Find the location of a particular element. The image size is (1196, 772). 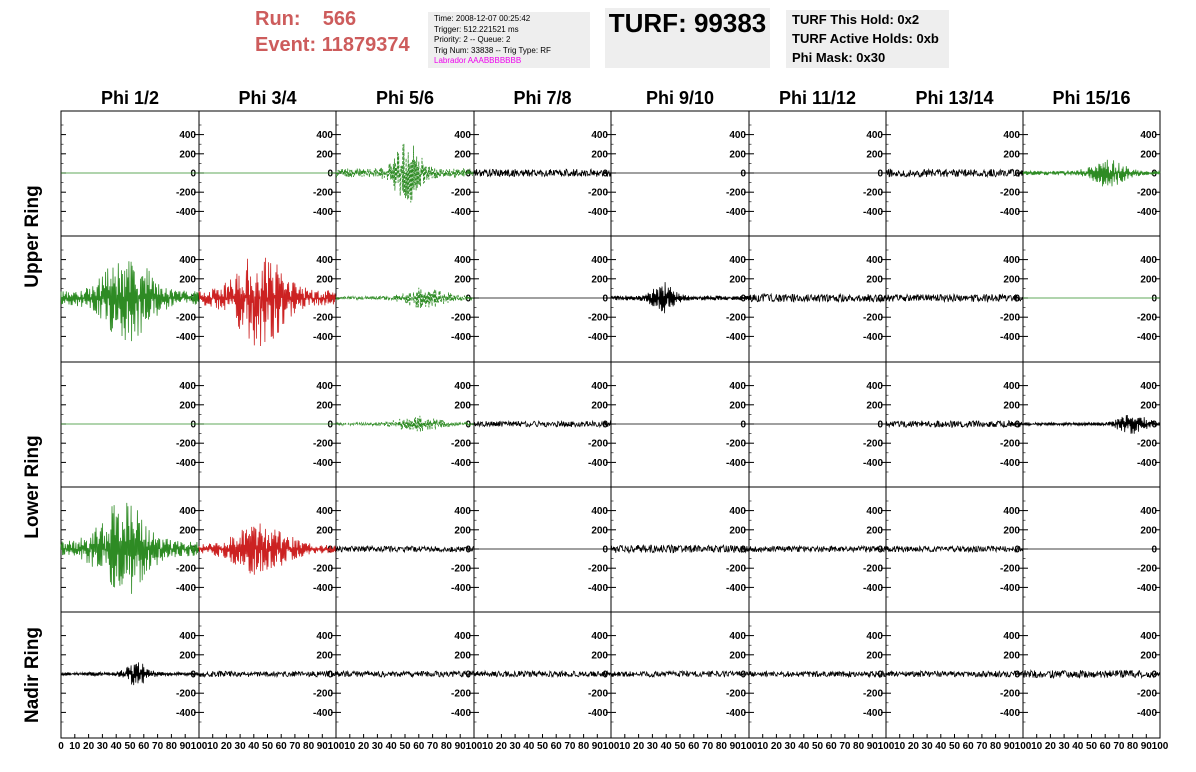

turf-active-holds: TURF Active Holds: 0xb is located at coordinates (865, 38).